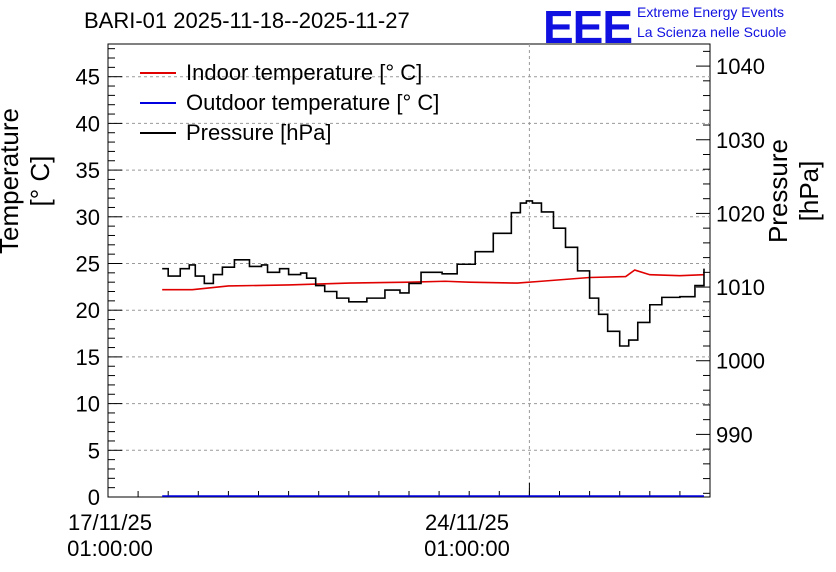 The width and height of the screenshot is (836, 572). What do you see at coordinates (158, 103) in the screenshot?
I see `legend-swatch-outdoor` at bounding box center [158, 103].